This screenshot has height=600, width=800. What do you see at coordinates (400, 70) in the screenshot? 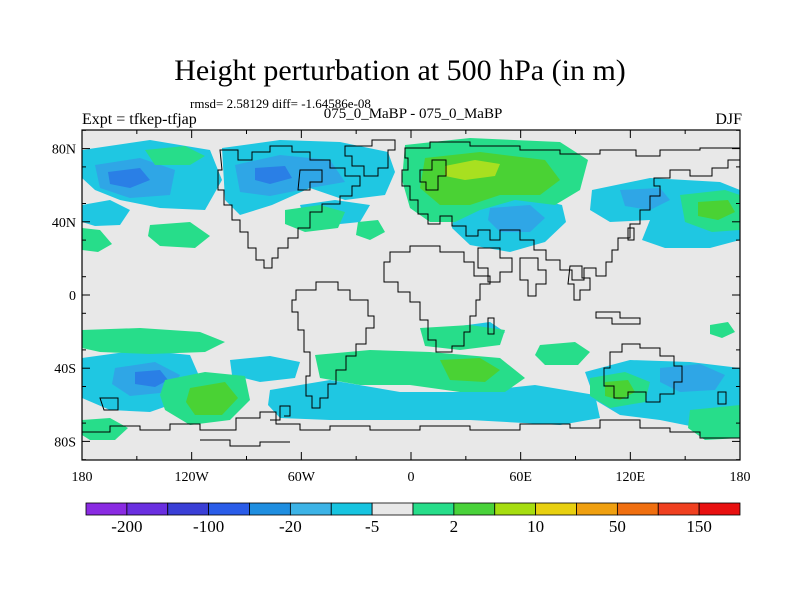
I see `chart-title: Height perturbation at 500 hPa (in m)` at bounding box center [400, 70].